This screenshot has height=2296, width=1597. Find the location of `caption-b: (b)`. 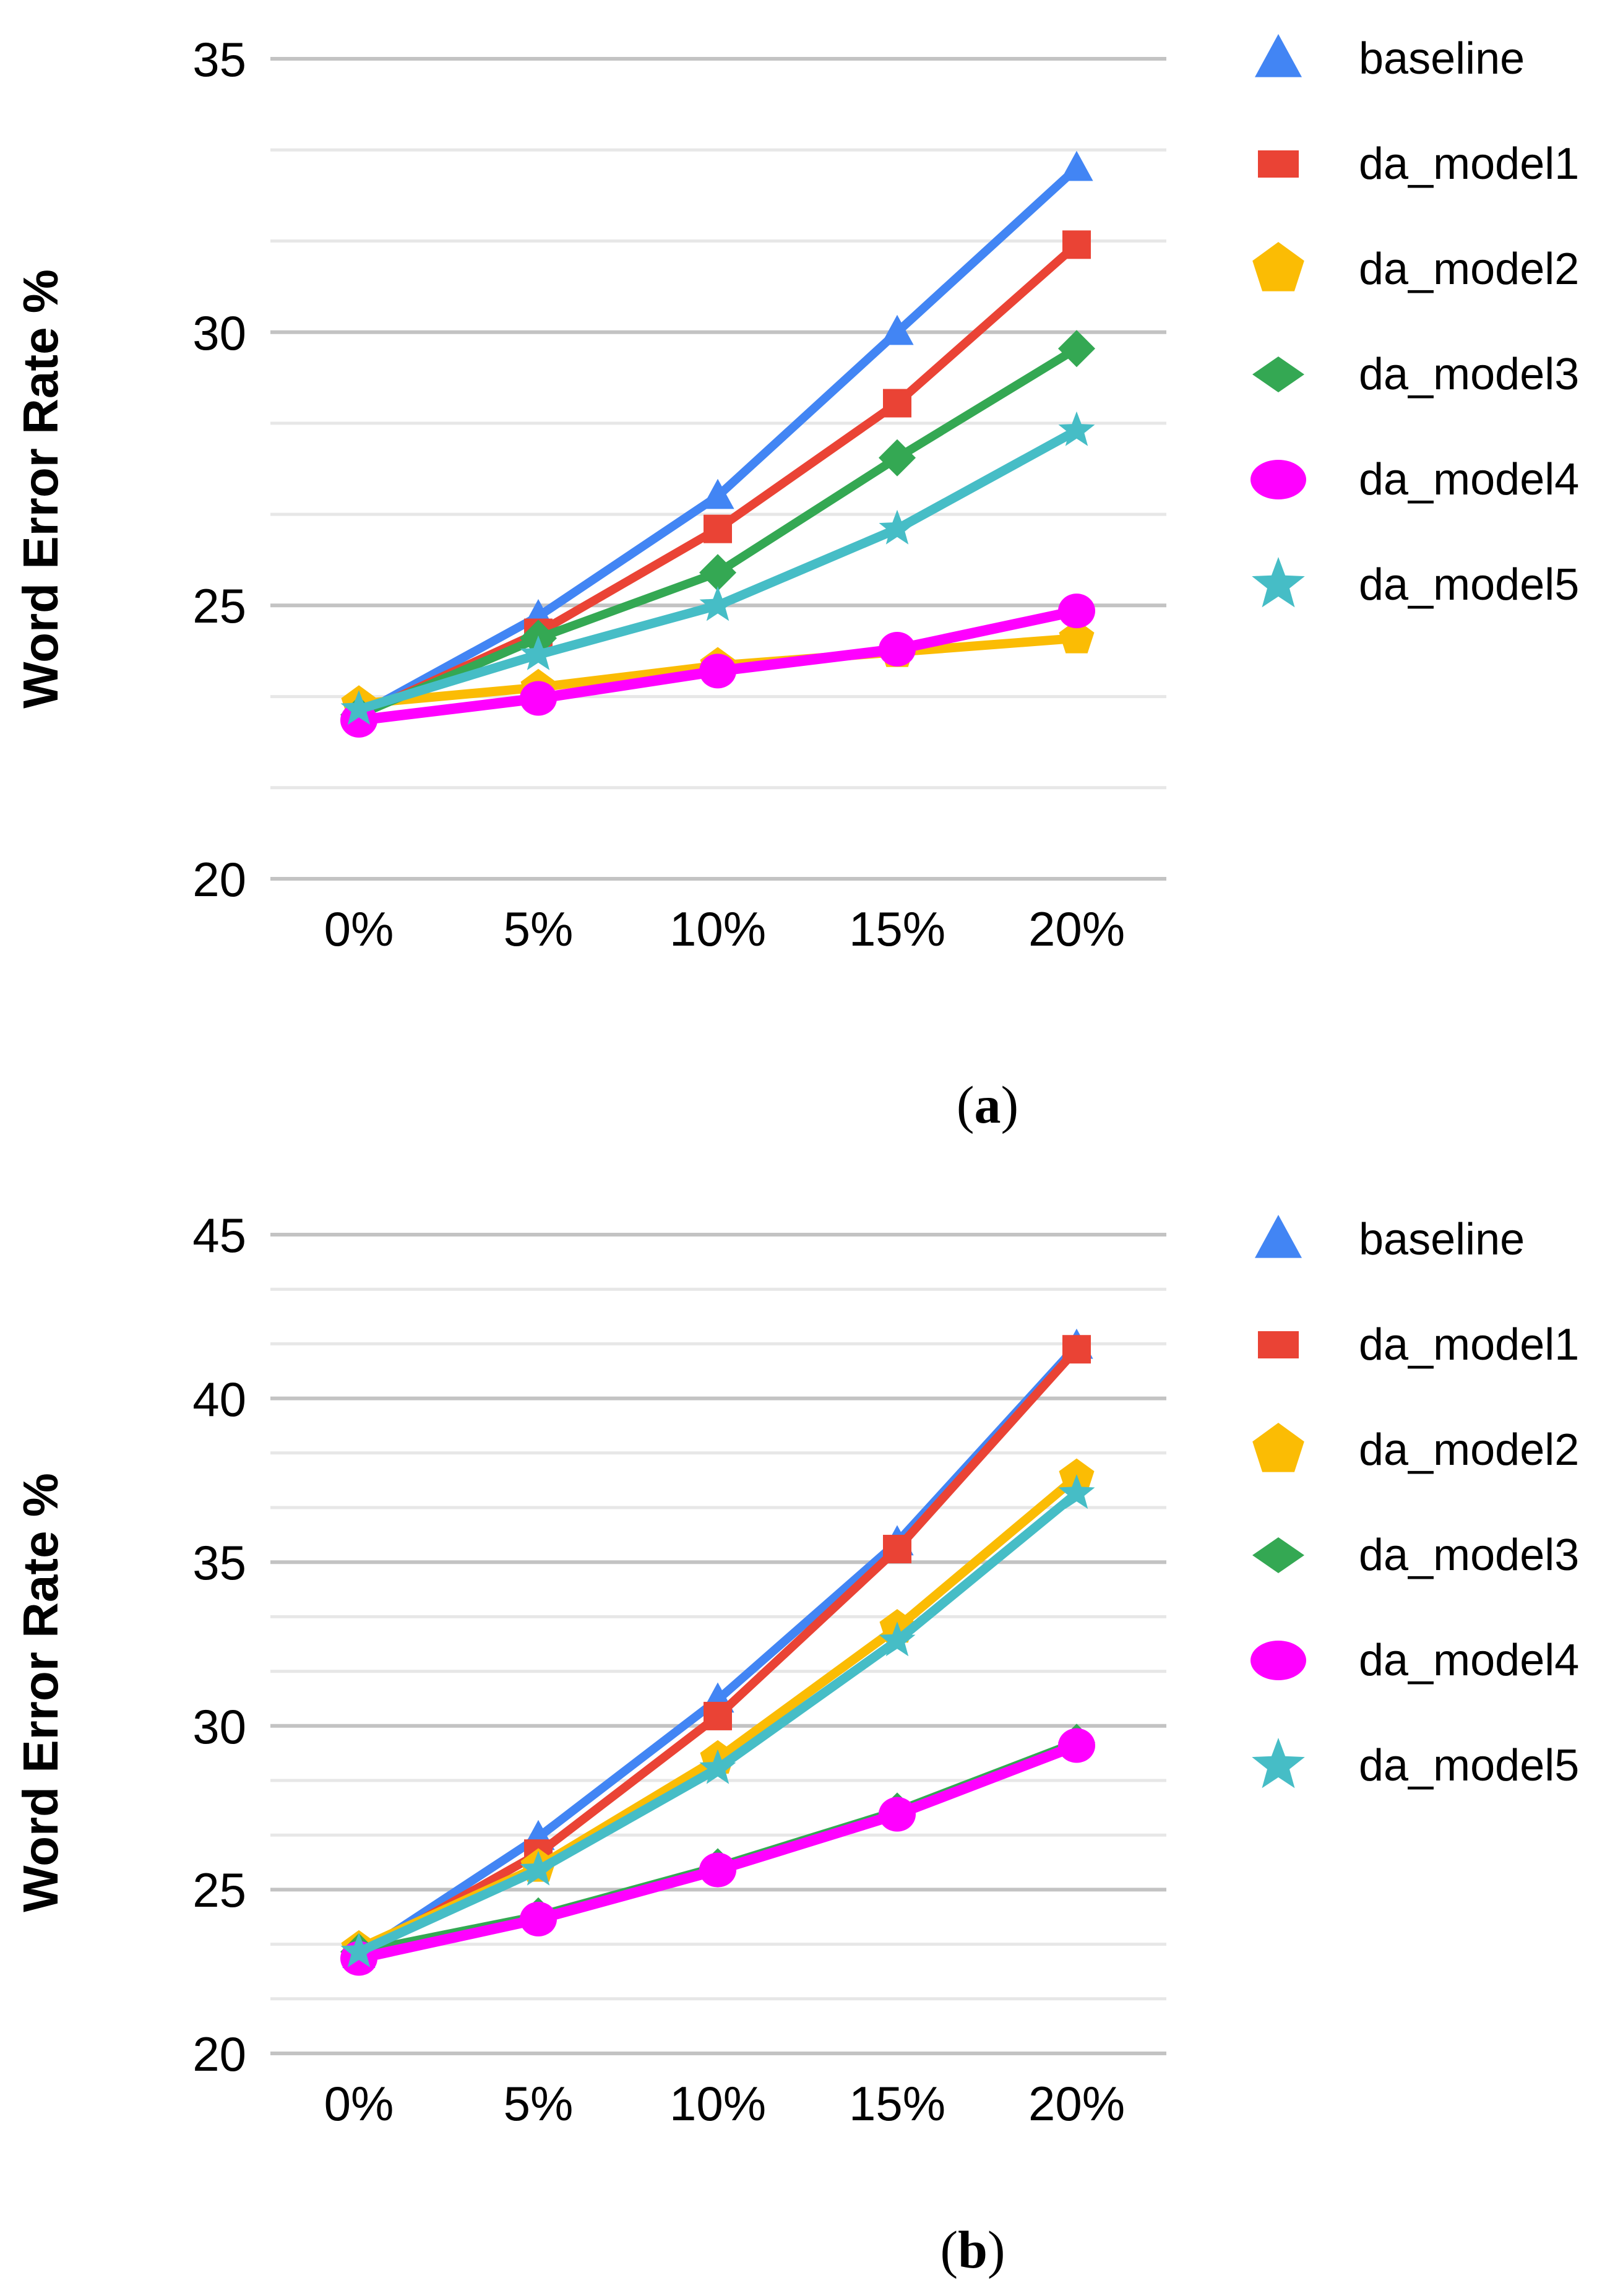

caption-b: (b) is located at coordinates (973, 2249).